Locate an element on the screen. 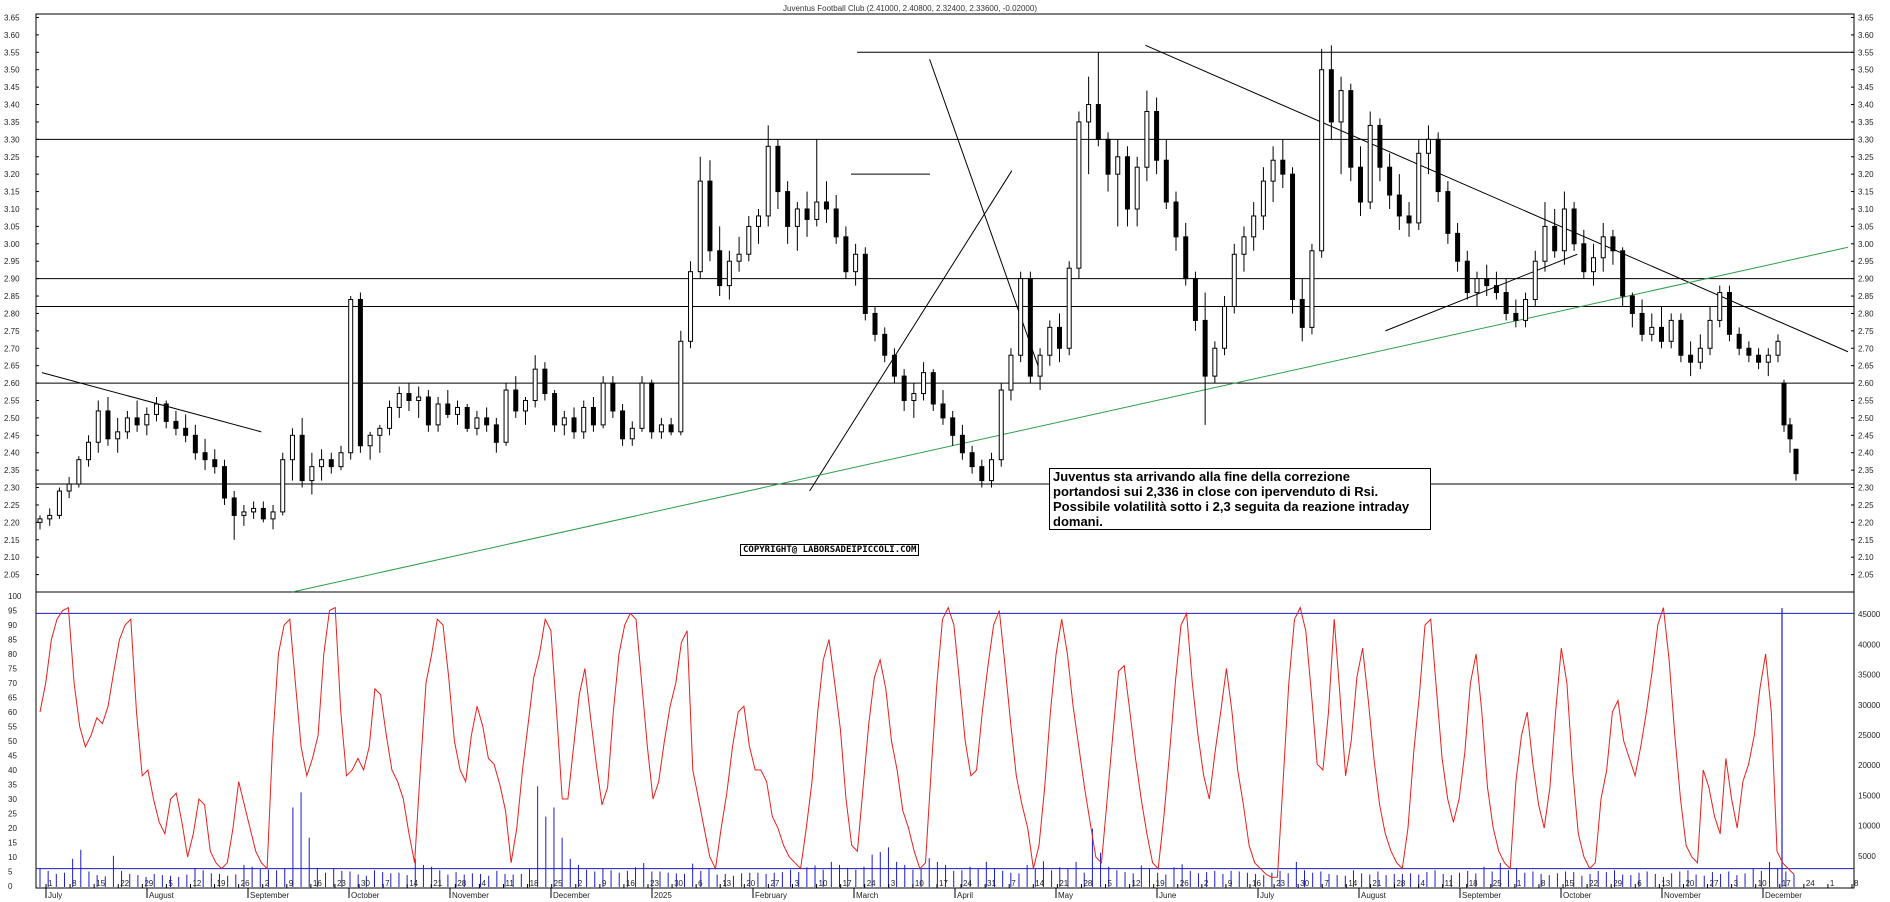  price-tick-label: 3.35 is located at coordinates (12, 122).